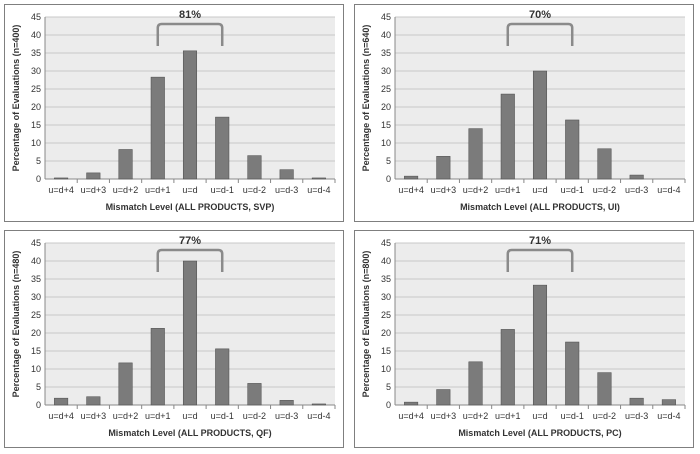 The image size is (700, 454). Describe the element at coordinates (540, 15) in the screenshot. I see `percentage-annotation: 70%` at that location.